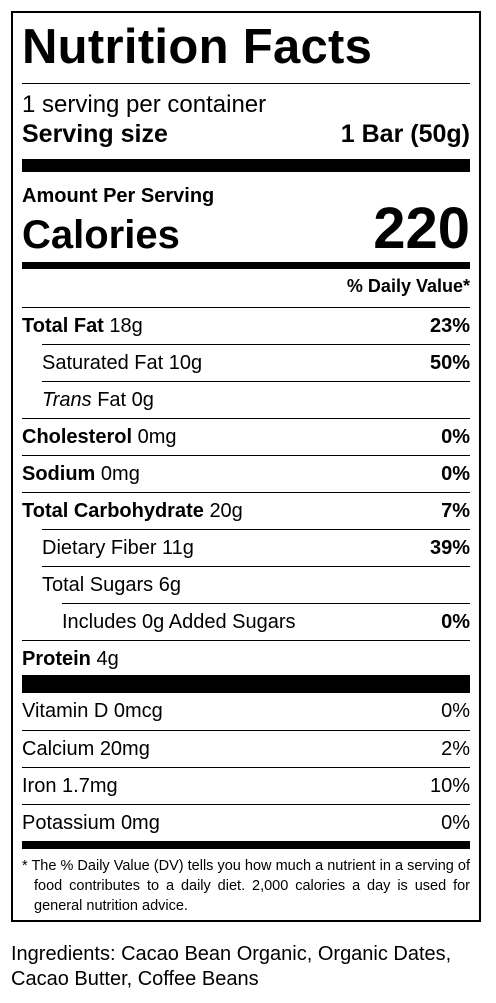 The width and height of the screenshot is (496, 1003). I want to click on calories-label: Calories, so click(101, 235).